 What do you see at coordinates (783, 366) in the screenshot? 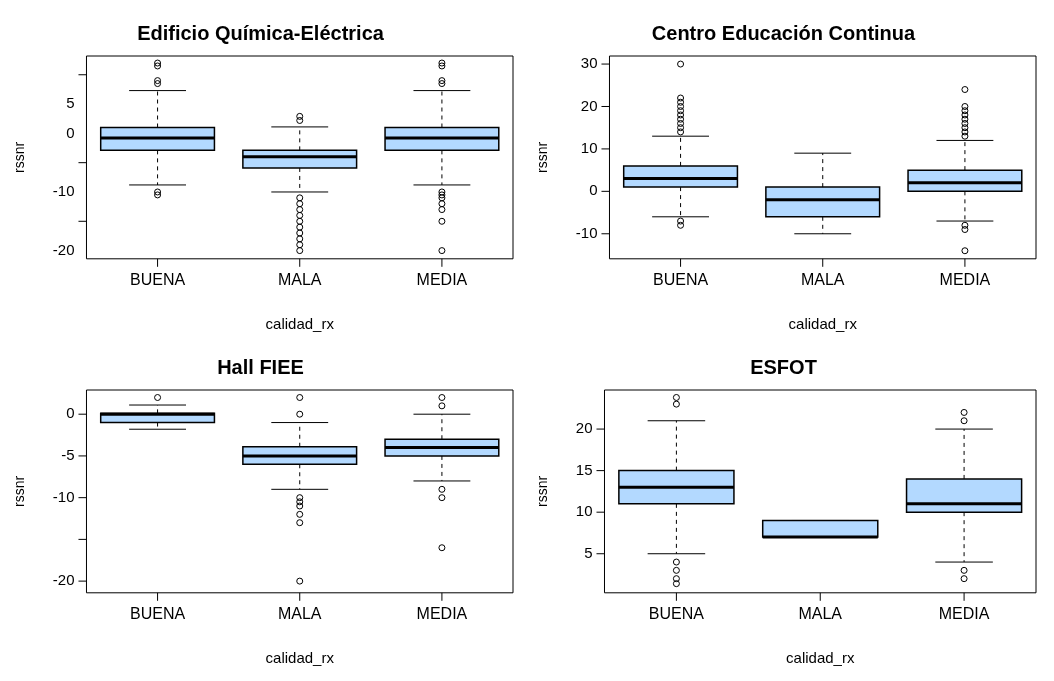
I see `chart-title: ESFOT` at bounding box center [783, 366].